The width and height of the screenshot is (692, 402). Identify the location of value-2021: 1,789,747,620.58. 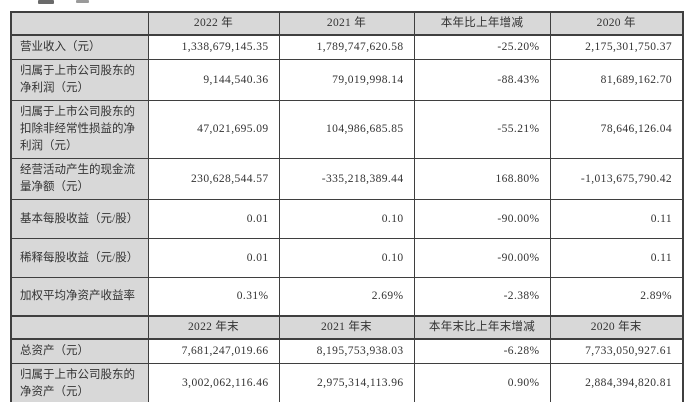
(346, 47).